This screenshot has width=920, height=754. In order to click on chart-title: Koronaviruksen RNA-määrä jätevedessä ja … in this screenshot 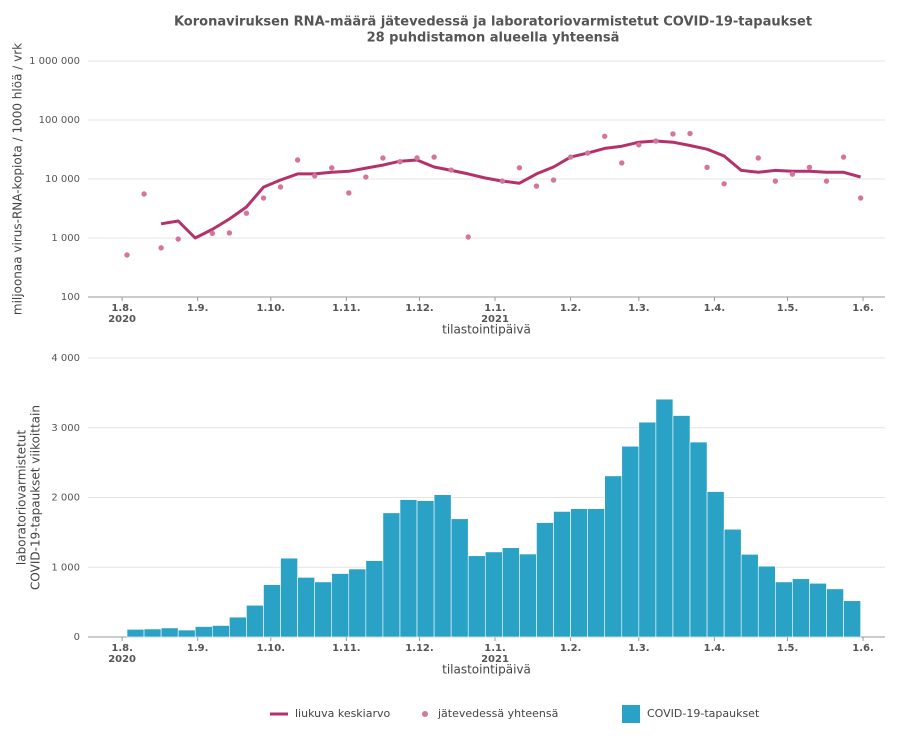, I will do `click(493, 22)`.